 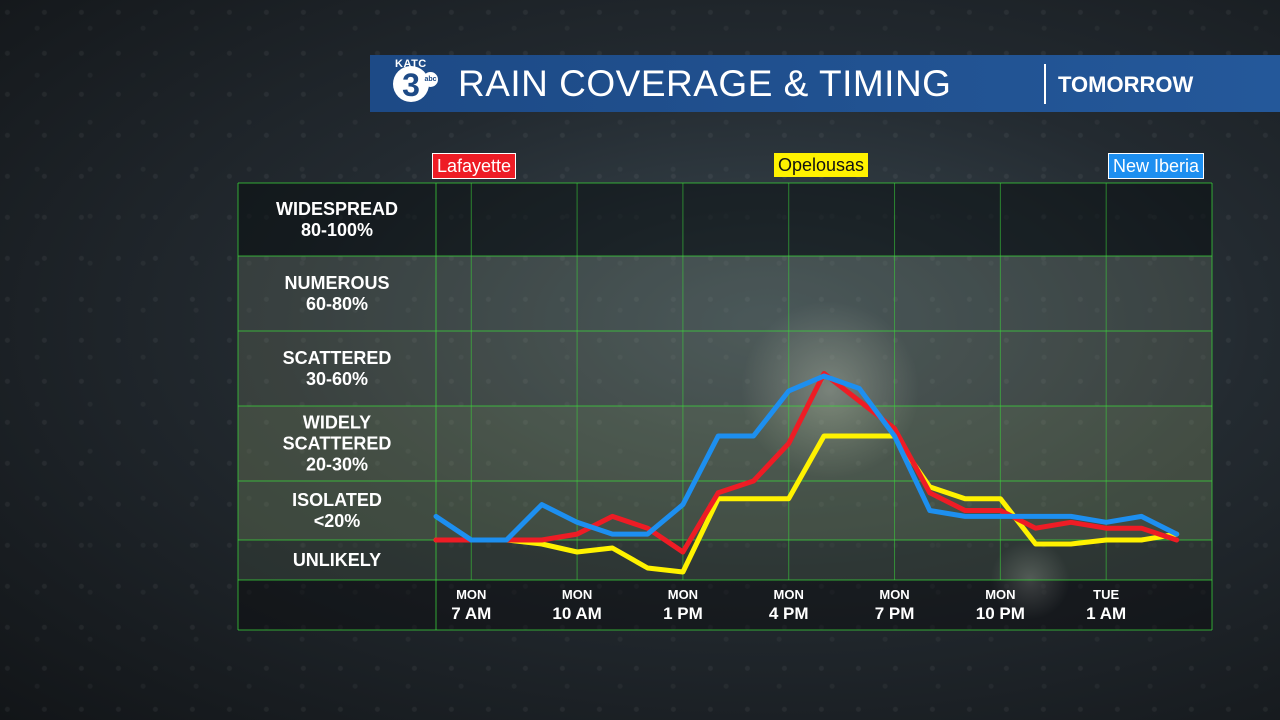 What do you see at coordinates (821, 165) in the screenshot?
I see `legend-opelousas: Opelousas` at bounding box center [821, 165].